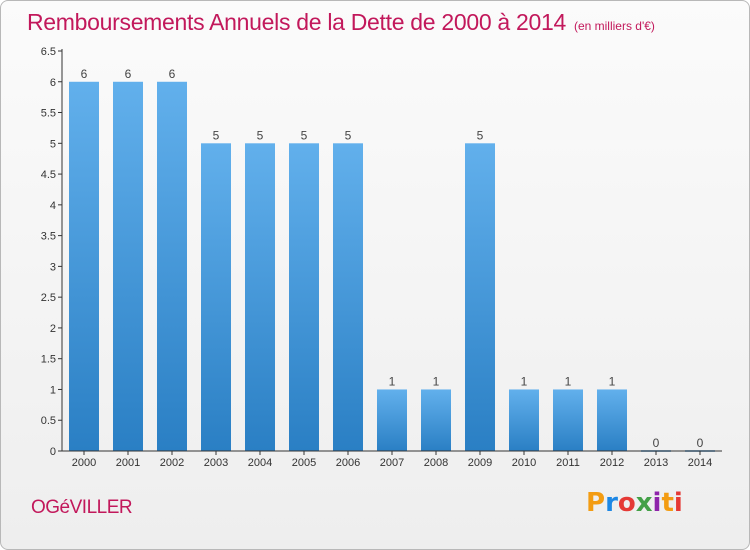 This screenshot has width=750, height=550. Describe the element at coordinates (700, 443) in the screenshot. I see `data-label-2014: 0` at that location.